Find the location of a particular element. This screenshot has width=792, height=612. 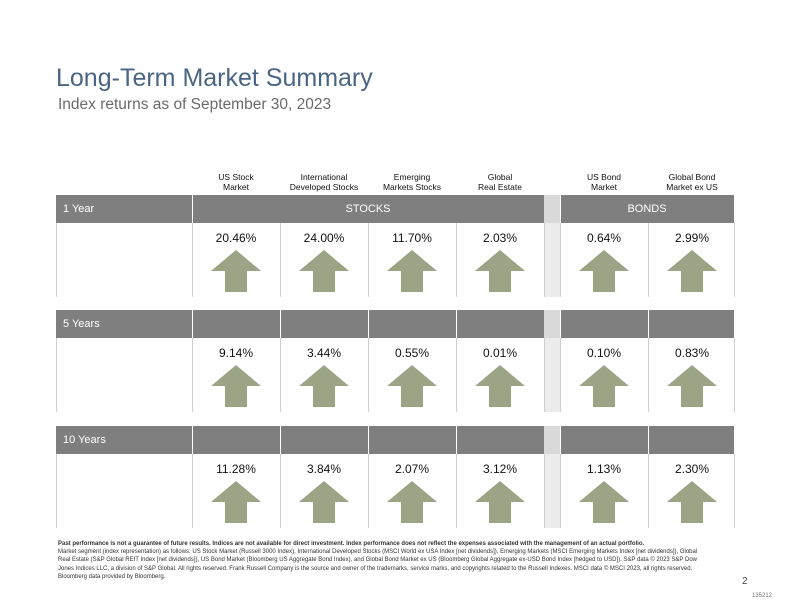

column-header-line2: Real Estate is located at coordinates (500, 187).